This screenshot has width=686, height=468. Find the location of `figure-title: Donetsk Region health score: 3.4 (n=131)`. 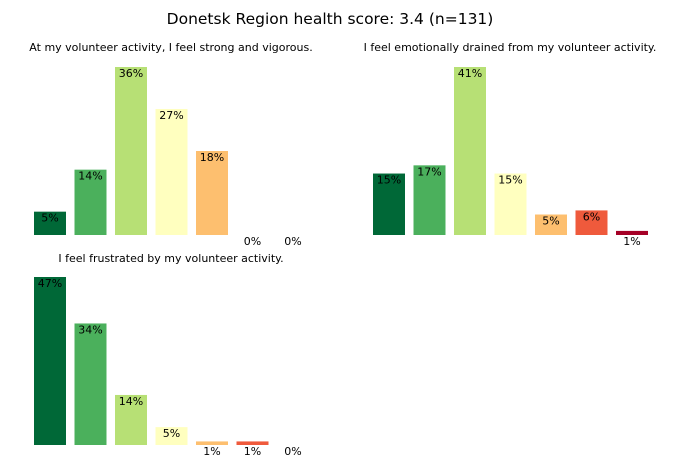

figure-title: Donetsk Region health score: 3.4 (n=131) is located at coordinates (330, 19).